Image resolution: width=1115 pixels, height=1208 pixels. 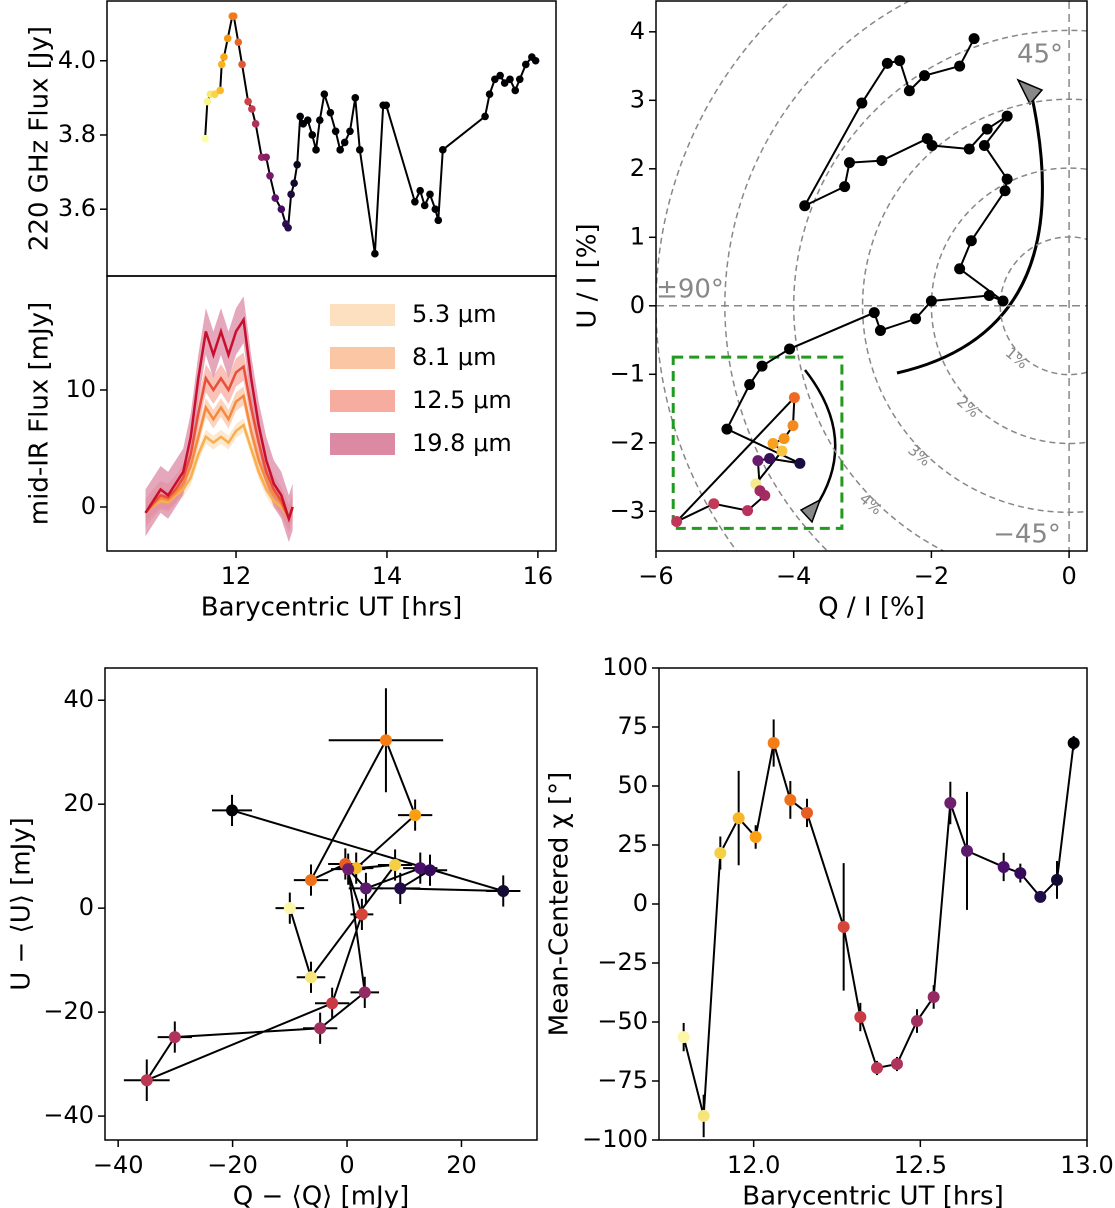 I want to click on x-tick-label: 14, so click(x=387, y=576).